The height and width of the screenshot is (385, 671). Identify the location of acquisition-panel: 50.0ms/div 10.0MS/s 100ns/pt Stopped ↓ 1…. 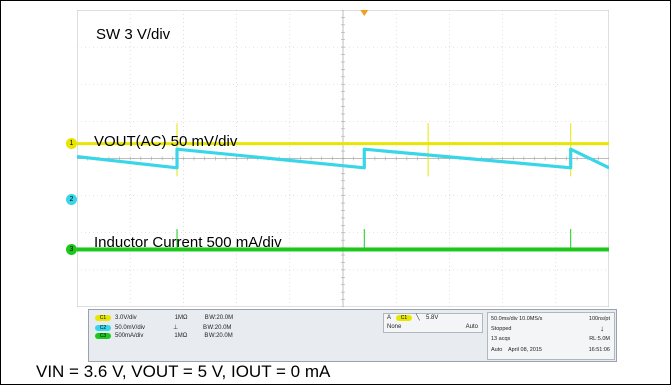
(551, 336).